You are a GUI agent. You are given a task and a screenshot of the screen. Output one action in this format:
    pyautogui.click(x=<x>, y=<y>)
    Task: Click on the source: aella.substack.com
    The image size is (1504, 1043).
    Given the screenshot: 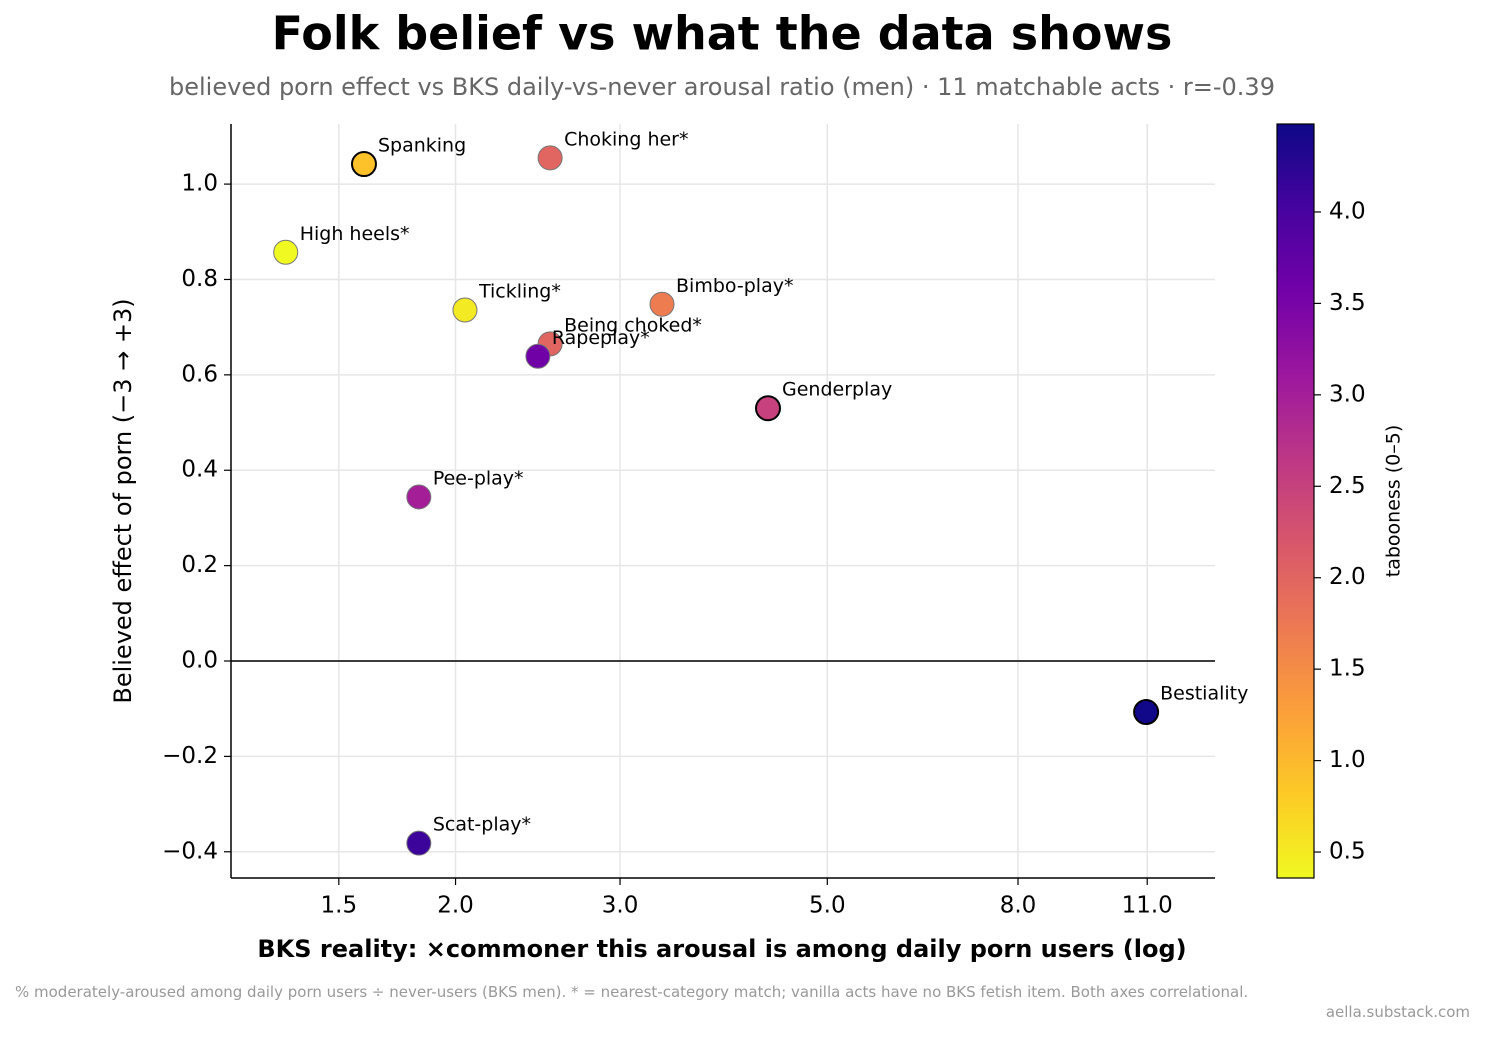 What is the action you would take?
    pyautogui.click(x=1397, y=1012)
    